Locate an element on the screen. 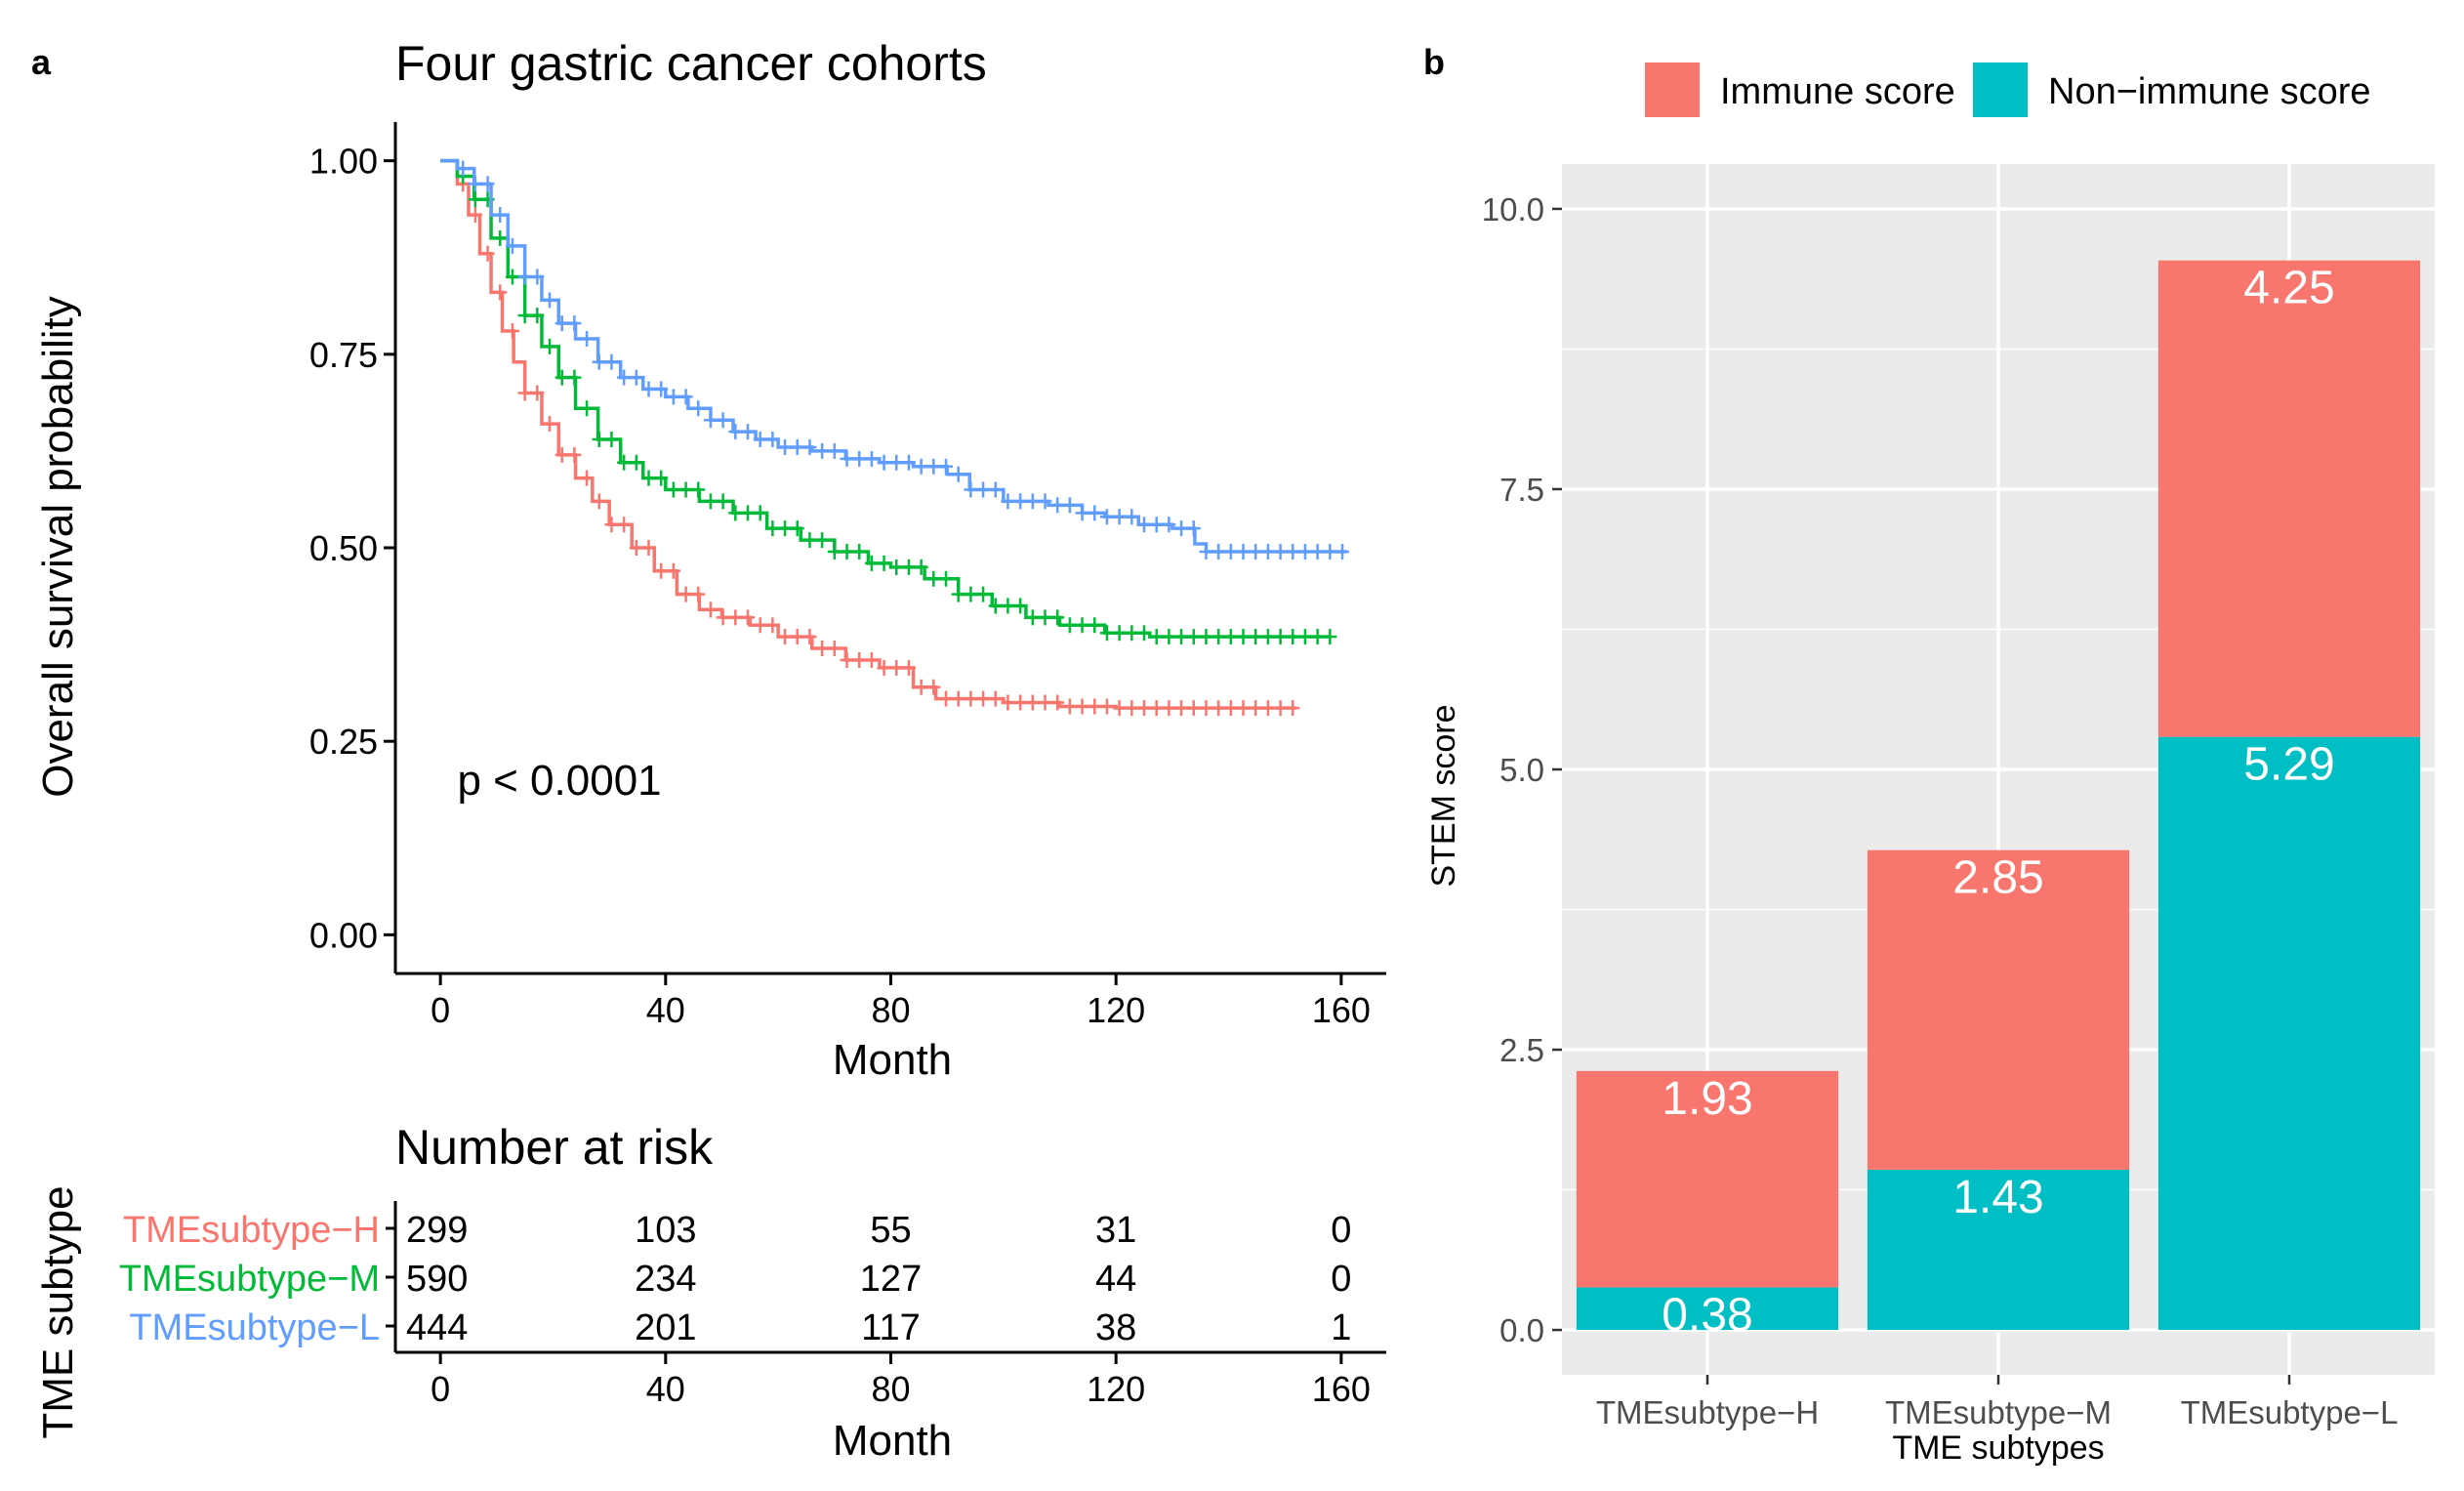 This screenshot has height=1491, width=2464. km-y-tick-label: 0.00 is located at coordinates (343, 935).